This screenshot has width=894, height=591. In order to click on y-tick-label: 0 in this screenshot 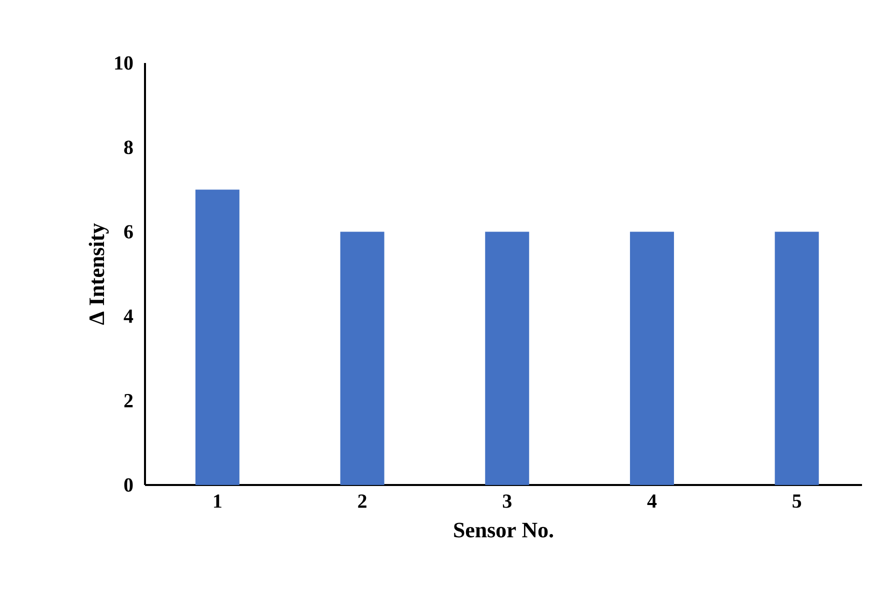, I will do `click(128, 485)`.